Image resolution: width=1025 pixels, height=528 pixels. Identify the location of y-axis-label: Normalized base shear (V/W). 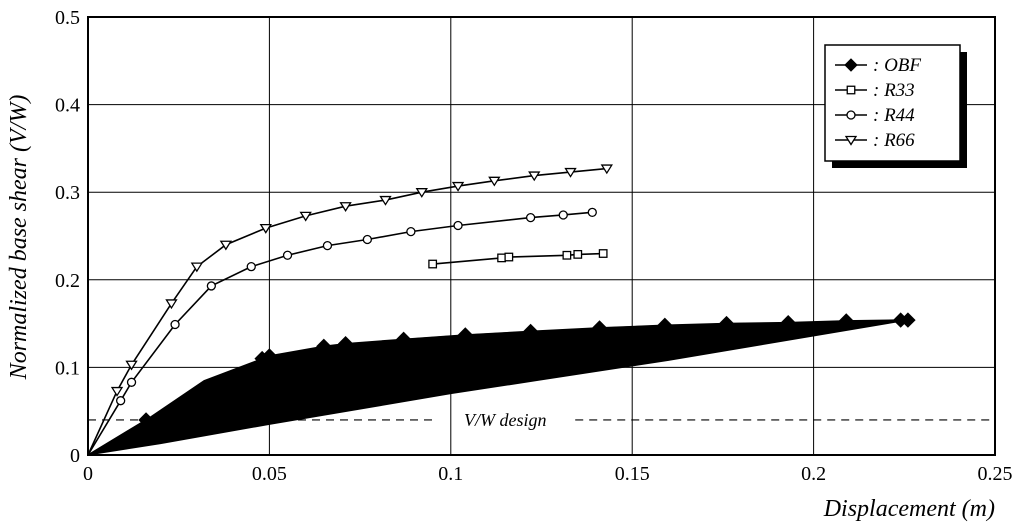
(19, 238).